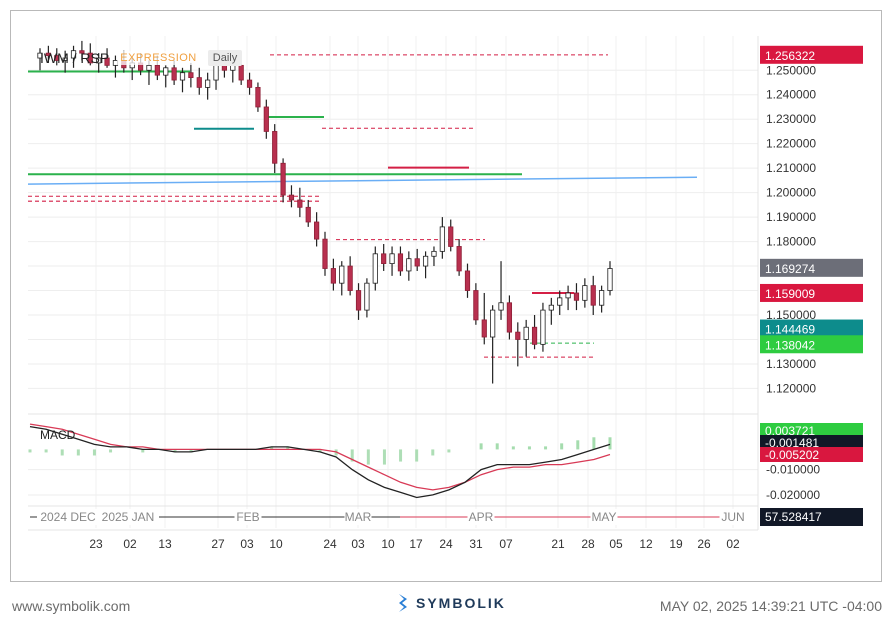  I want to click on y-tick-label: 1.250000, so click(791, 70).